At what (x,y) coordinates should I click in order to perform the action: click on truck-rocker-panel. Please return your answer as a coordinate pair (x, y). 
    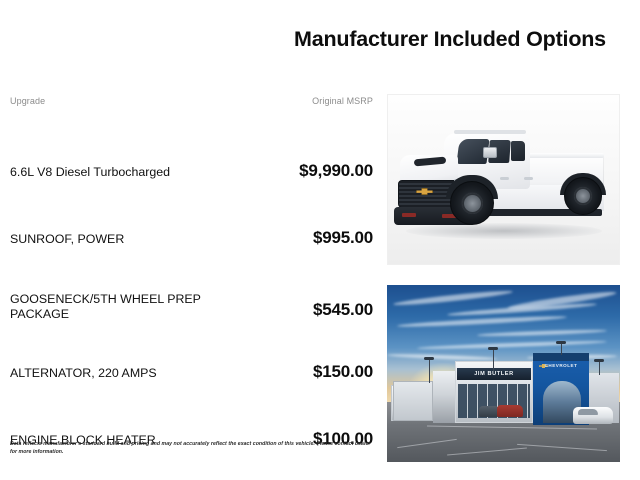
    Looking at the image, I should click on (538, 212).